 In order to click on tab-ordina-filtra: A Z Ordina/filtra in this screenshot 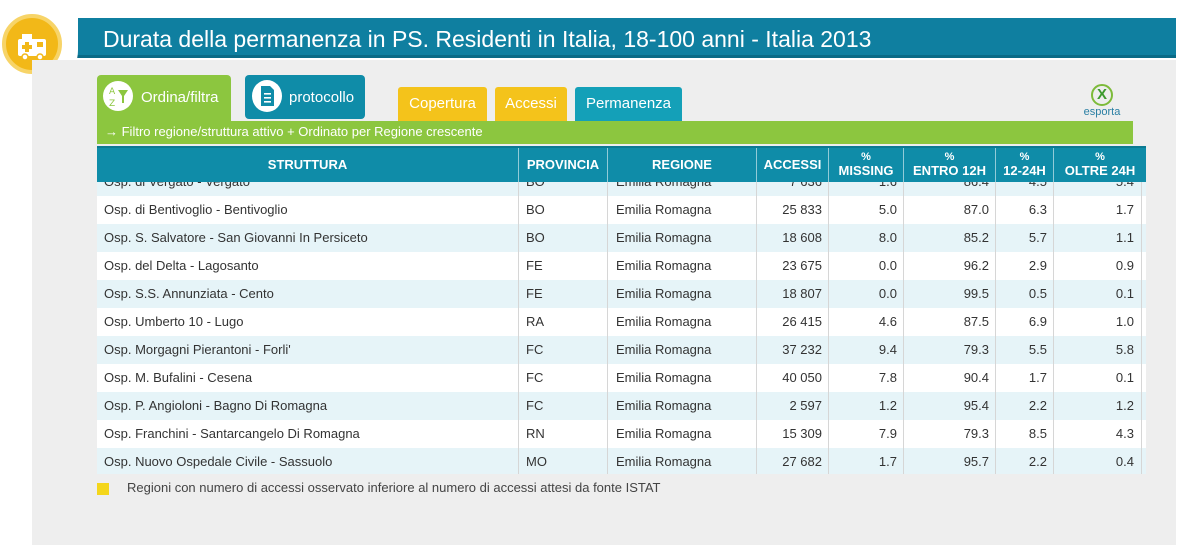, I will do `click(164, 99)`.